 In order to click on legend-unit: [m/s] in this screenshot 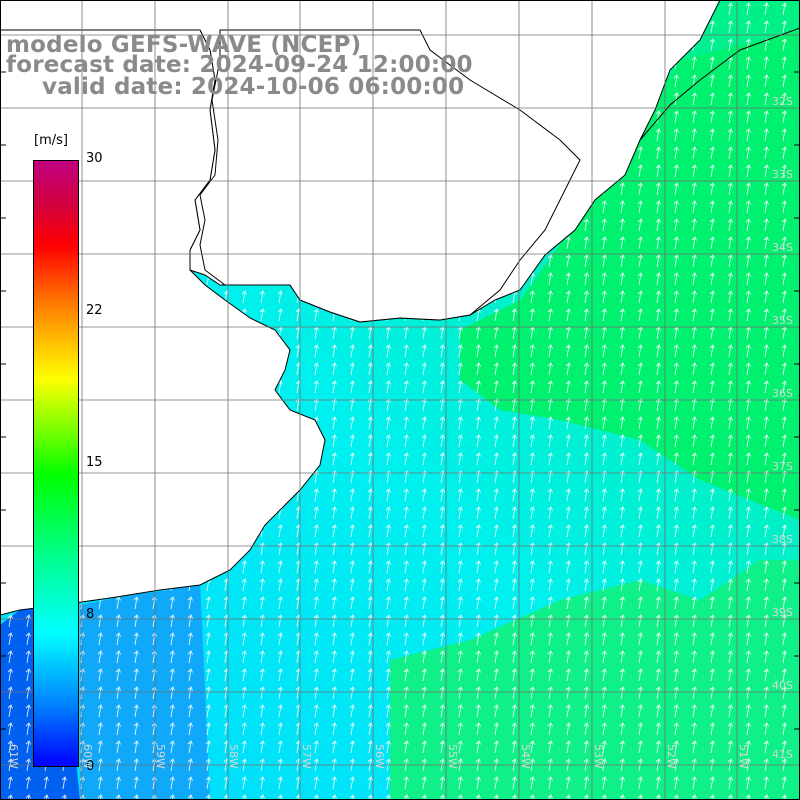, I will do `click(51, 140)`.